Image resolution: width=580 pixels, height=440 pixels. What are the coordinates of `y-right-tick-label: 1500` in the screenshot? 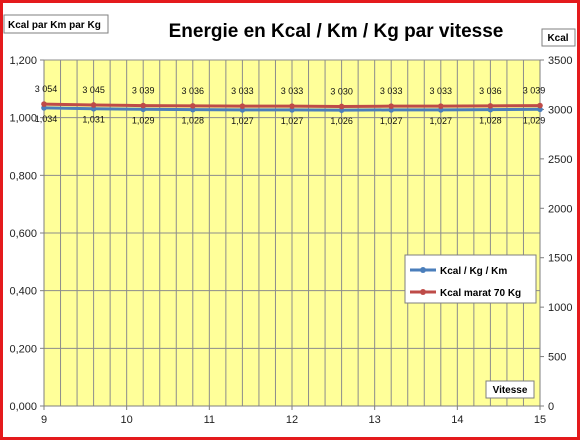 It's located at (560, 259).